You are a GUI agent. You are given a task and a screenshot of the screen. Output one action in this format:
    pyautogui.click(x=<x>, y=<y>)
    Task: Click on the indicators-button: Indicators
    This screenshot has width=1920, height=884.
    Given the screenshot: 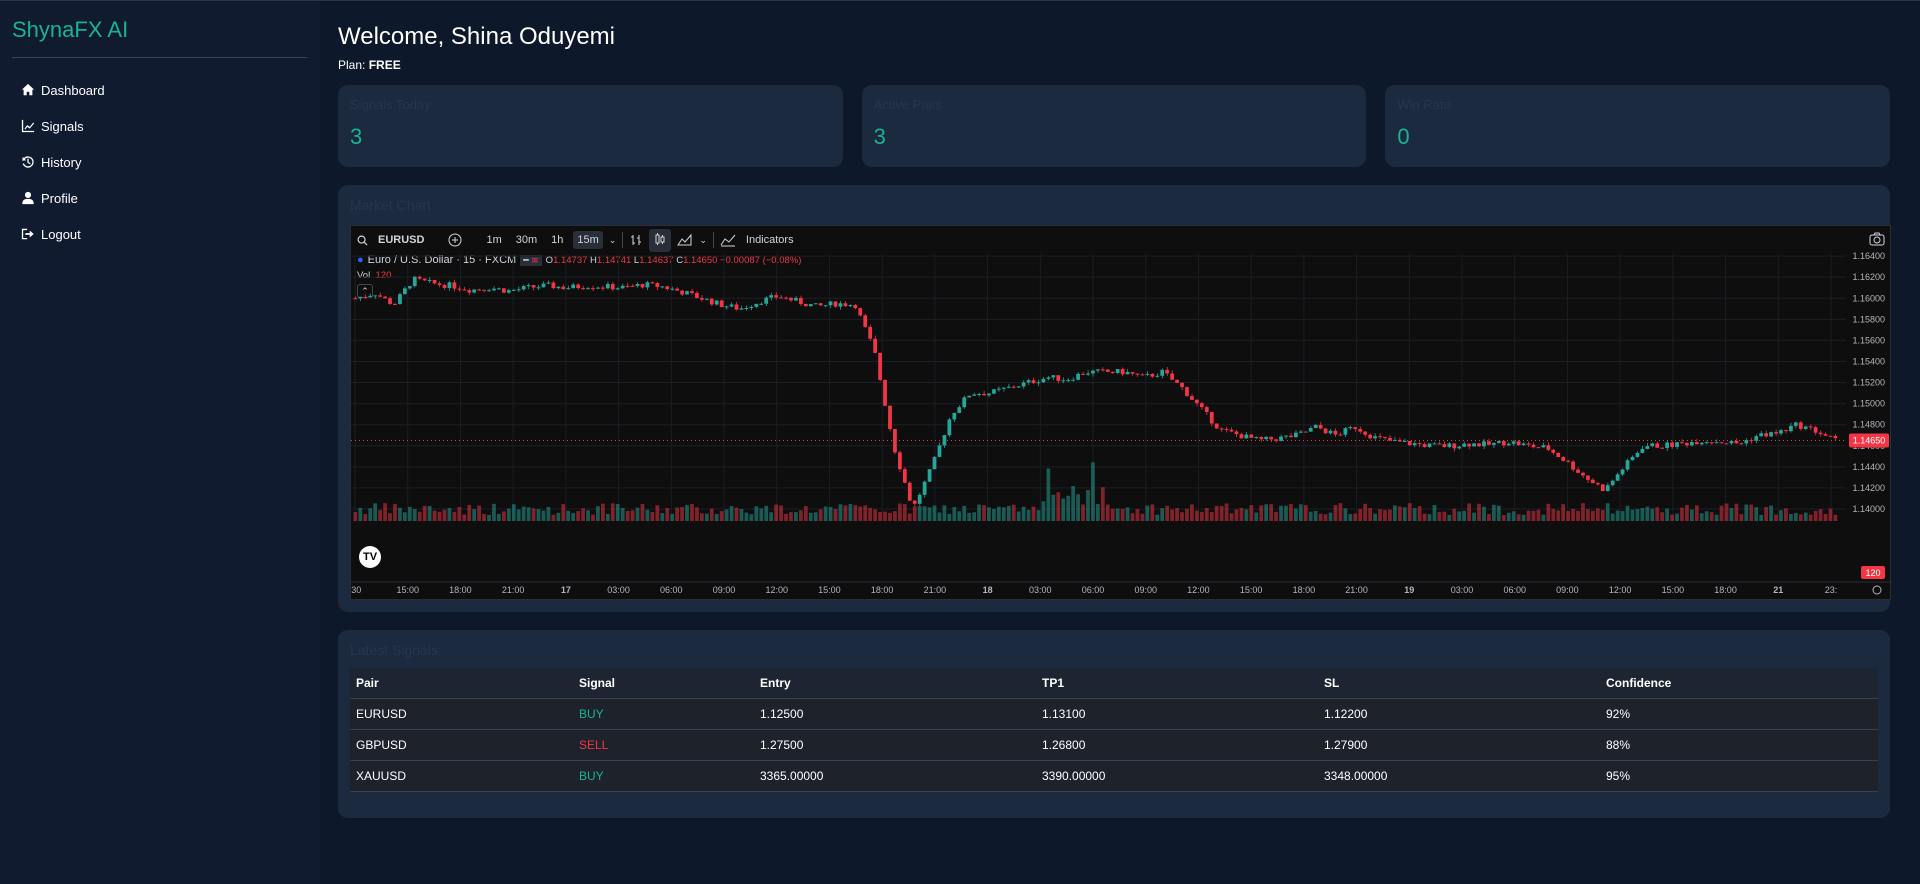 What is the action you would take?
    pyautogui.click(x=769, y=240)
    